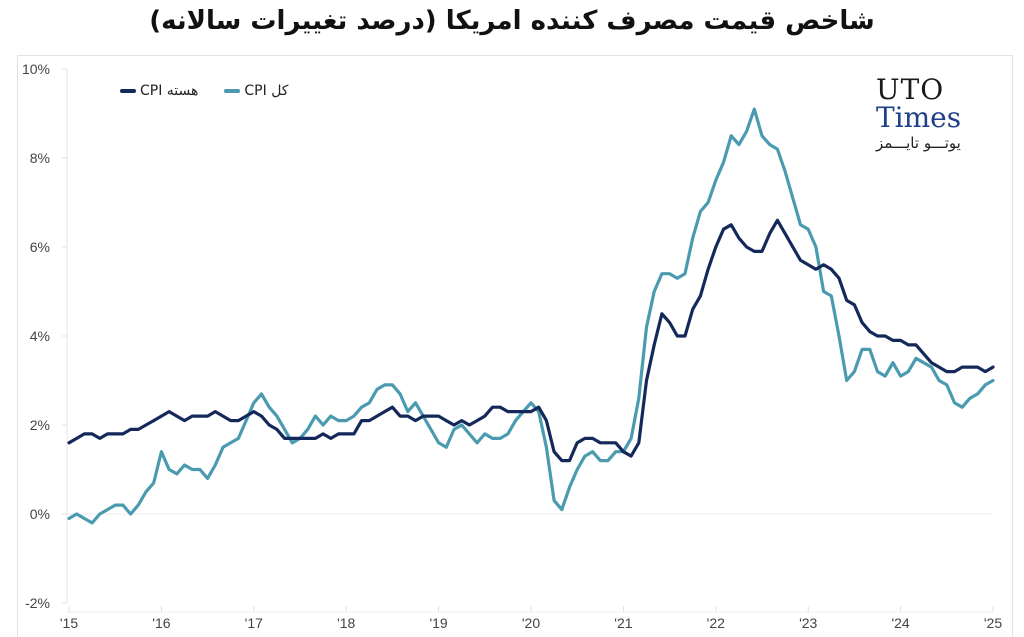  Describe the element at coordinates (623, 623) in the screenshot. I see `x-tick-label: '21` at that location.